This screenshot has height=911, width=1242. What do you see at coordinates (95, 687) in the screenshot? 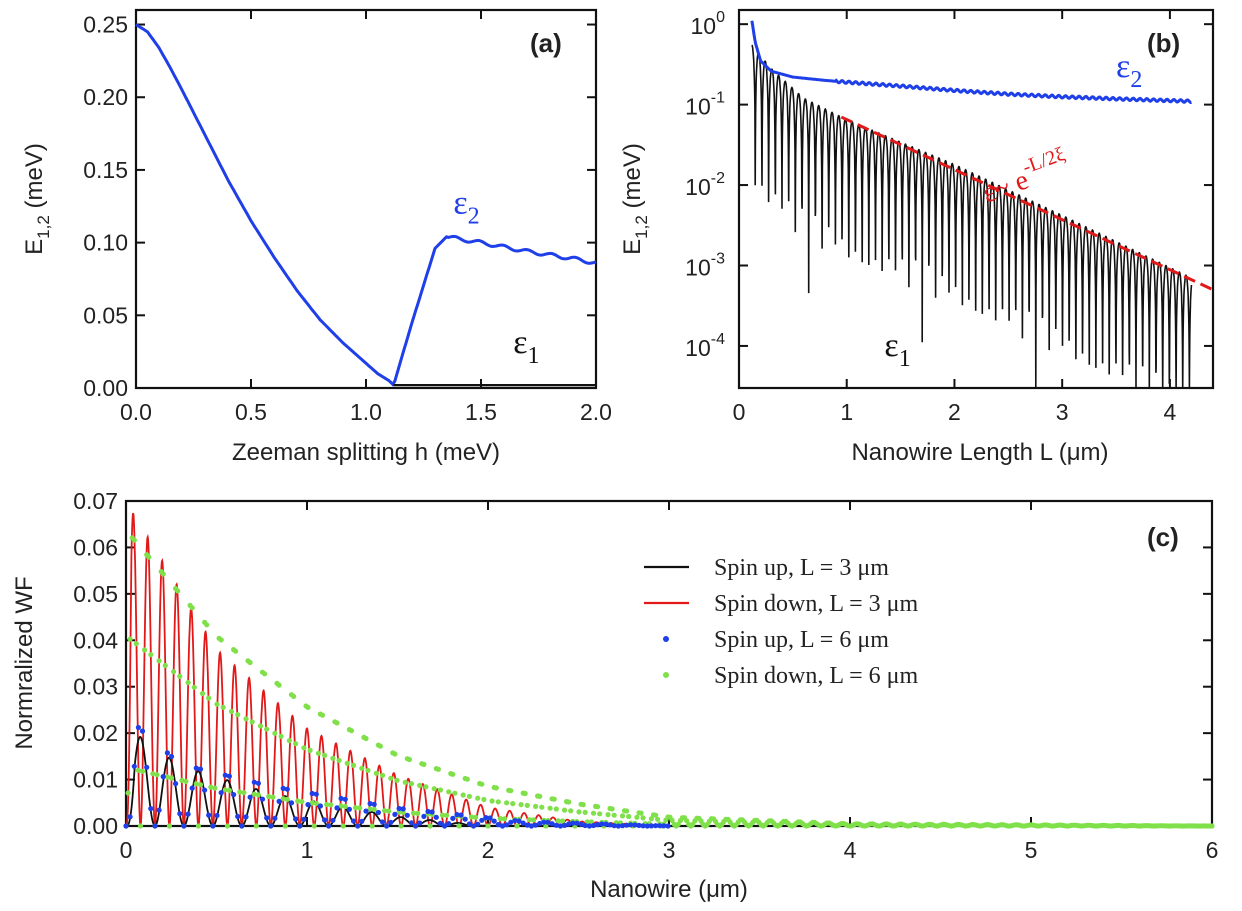
I see `panel-c-y-tick-label: 0.03` at bounding box center [95, 687].